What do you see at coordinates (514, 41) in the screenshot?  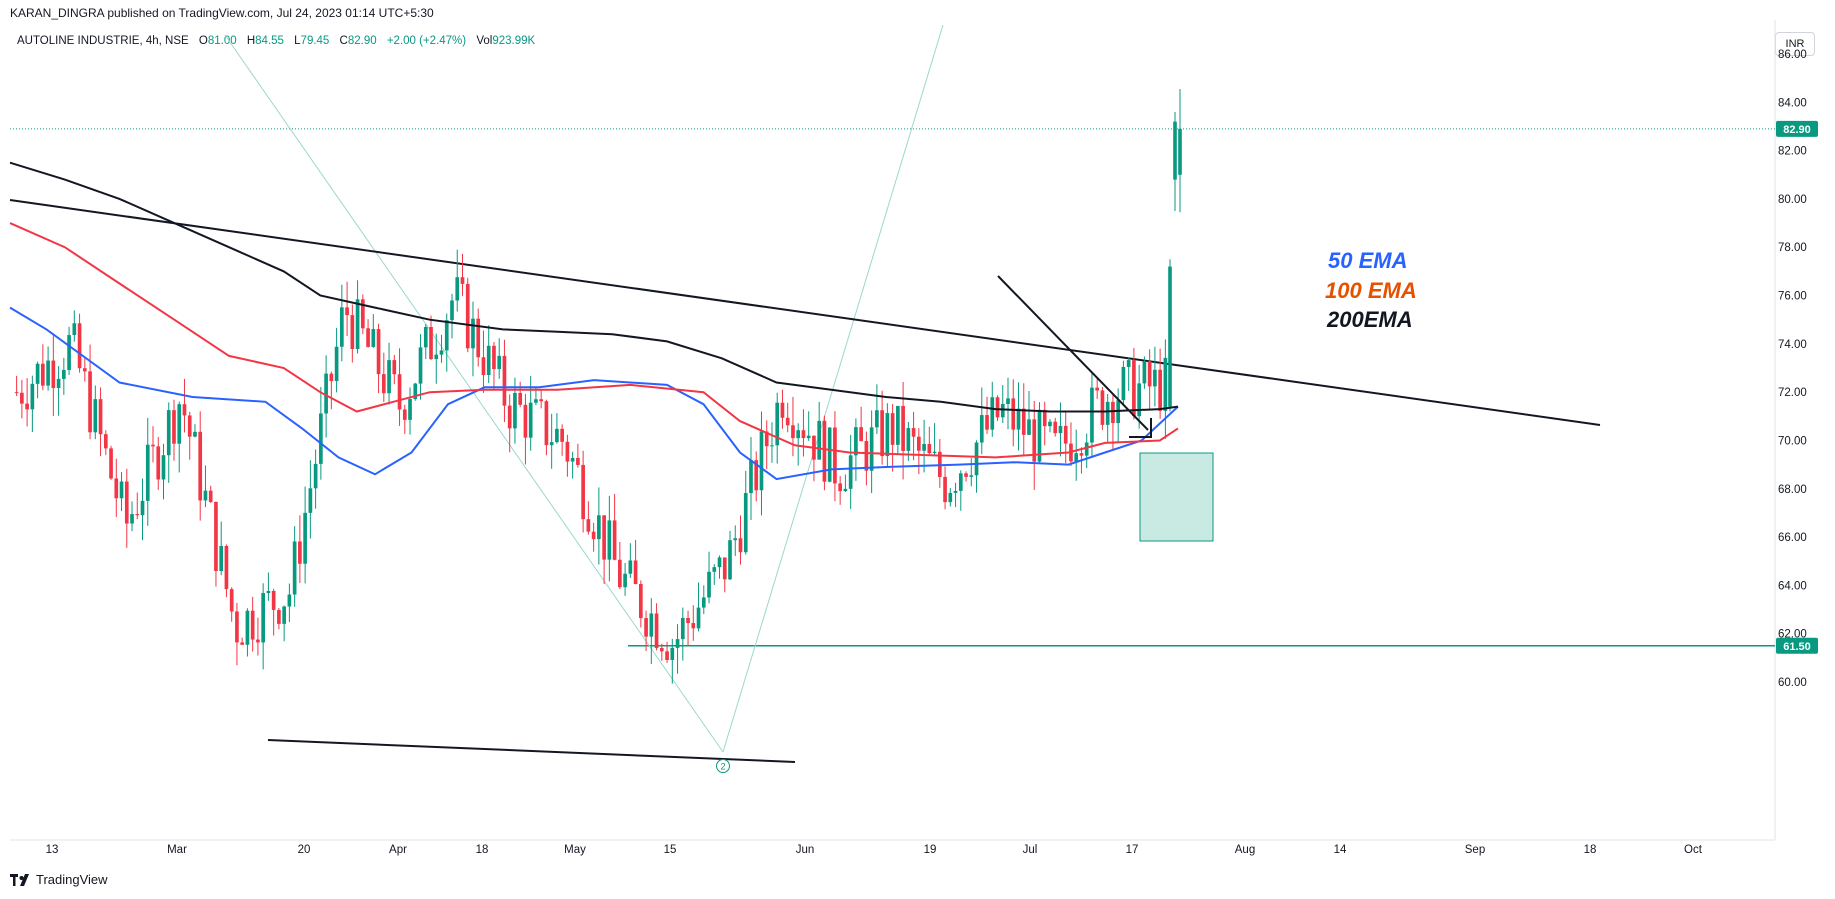 I see `volume-value: 923.99K` at bounding box center [514, 41].